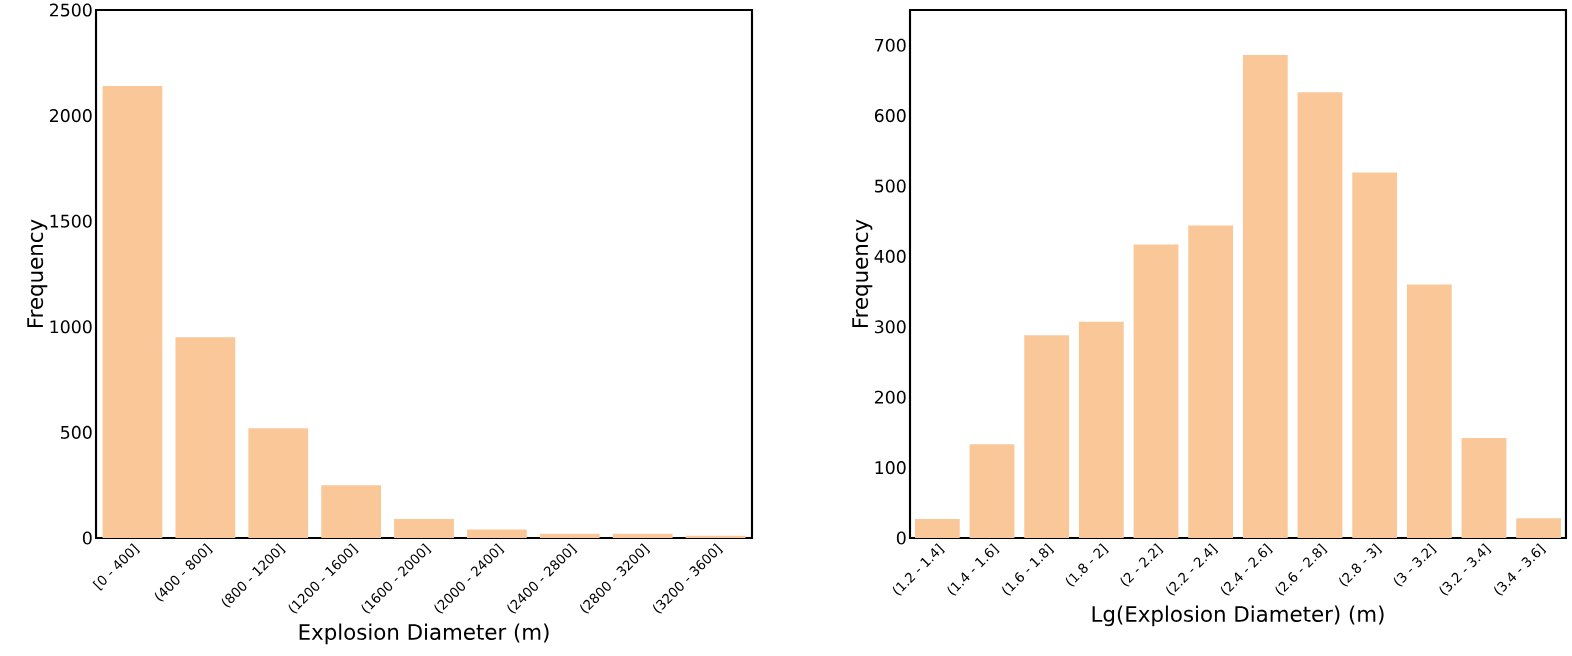 The image size is (1572, 656). I want to click on y-tick-label: 1000, so click(71, 327).